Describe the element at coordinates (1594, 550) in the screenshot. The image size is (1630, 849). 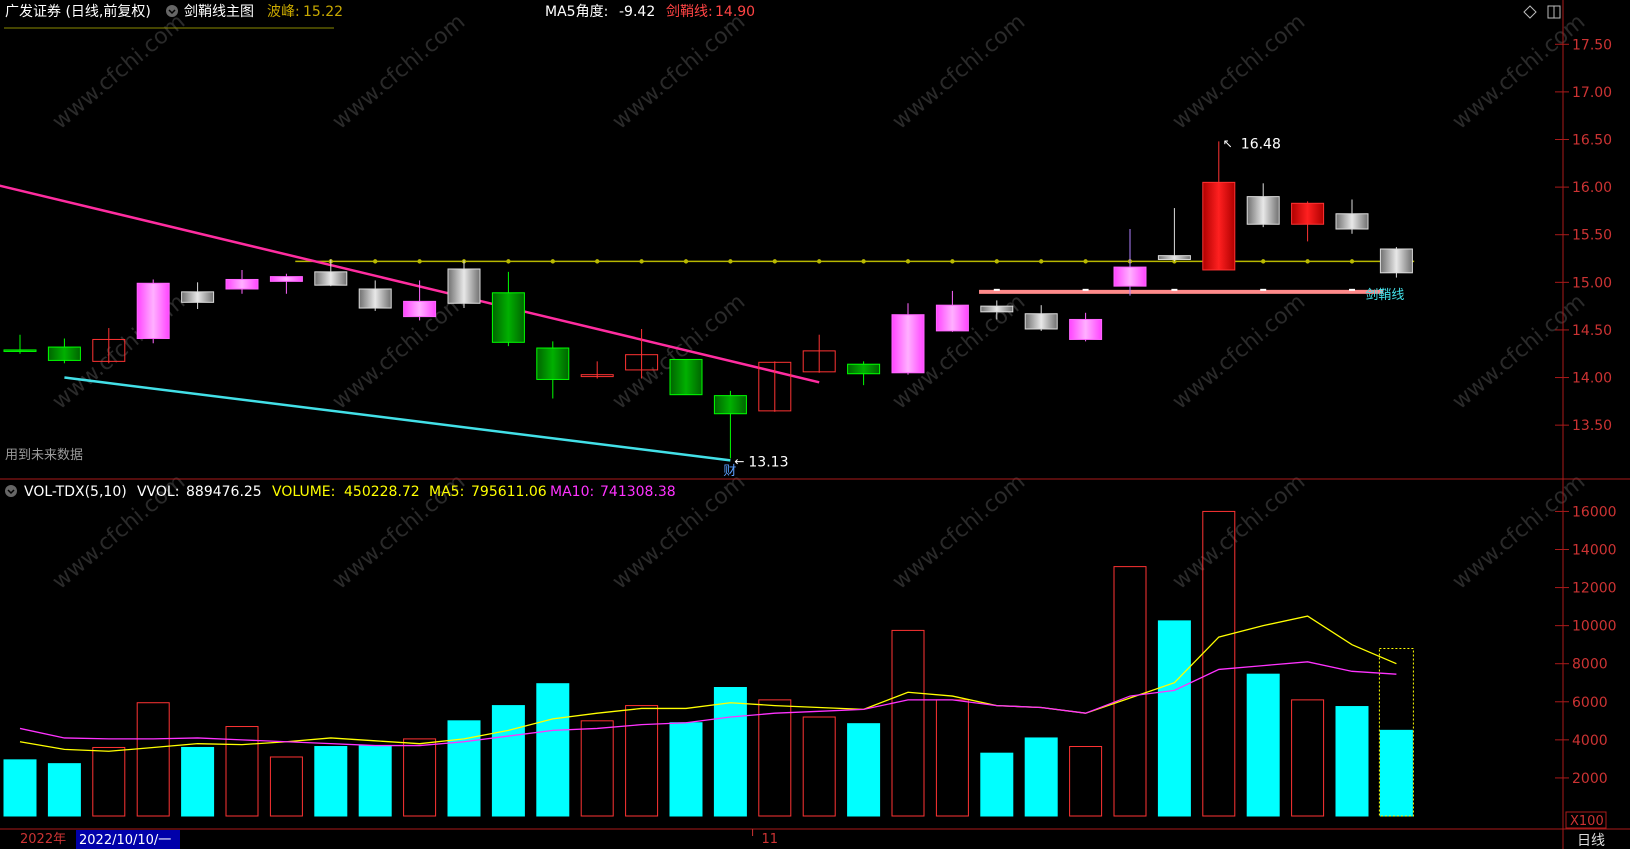
I see `volume-tick-label: 14000` at that location.